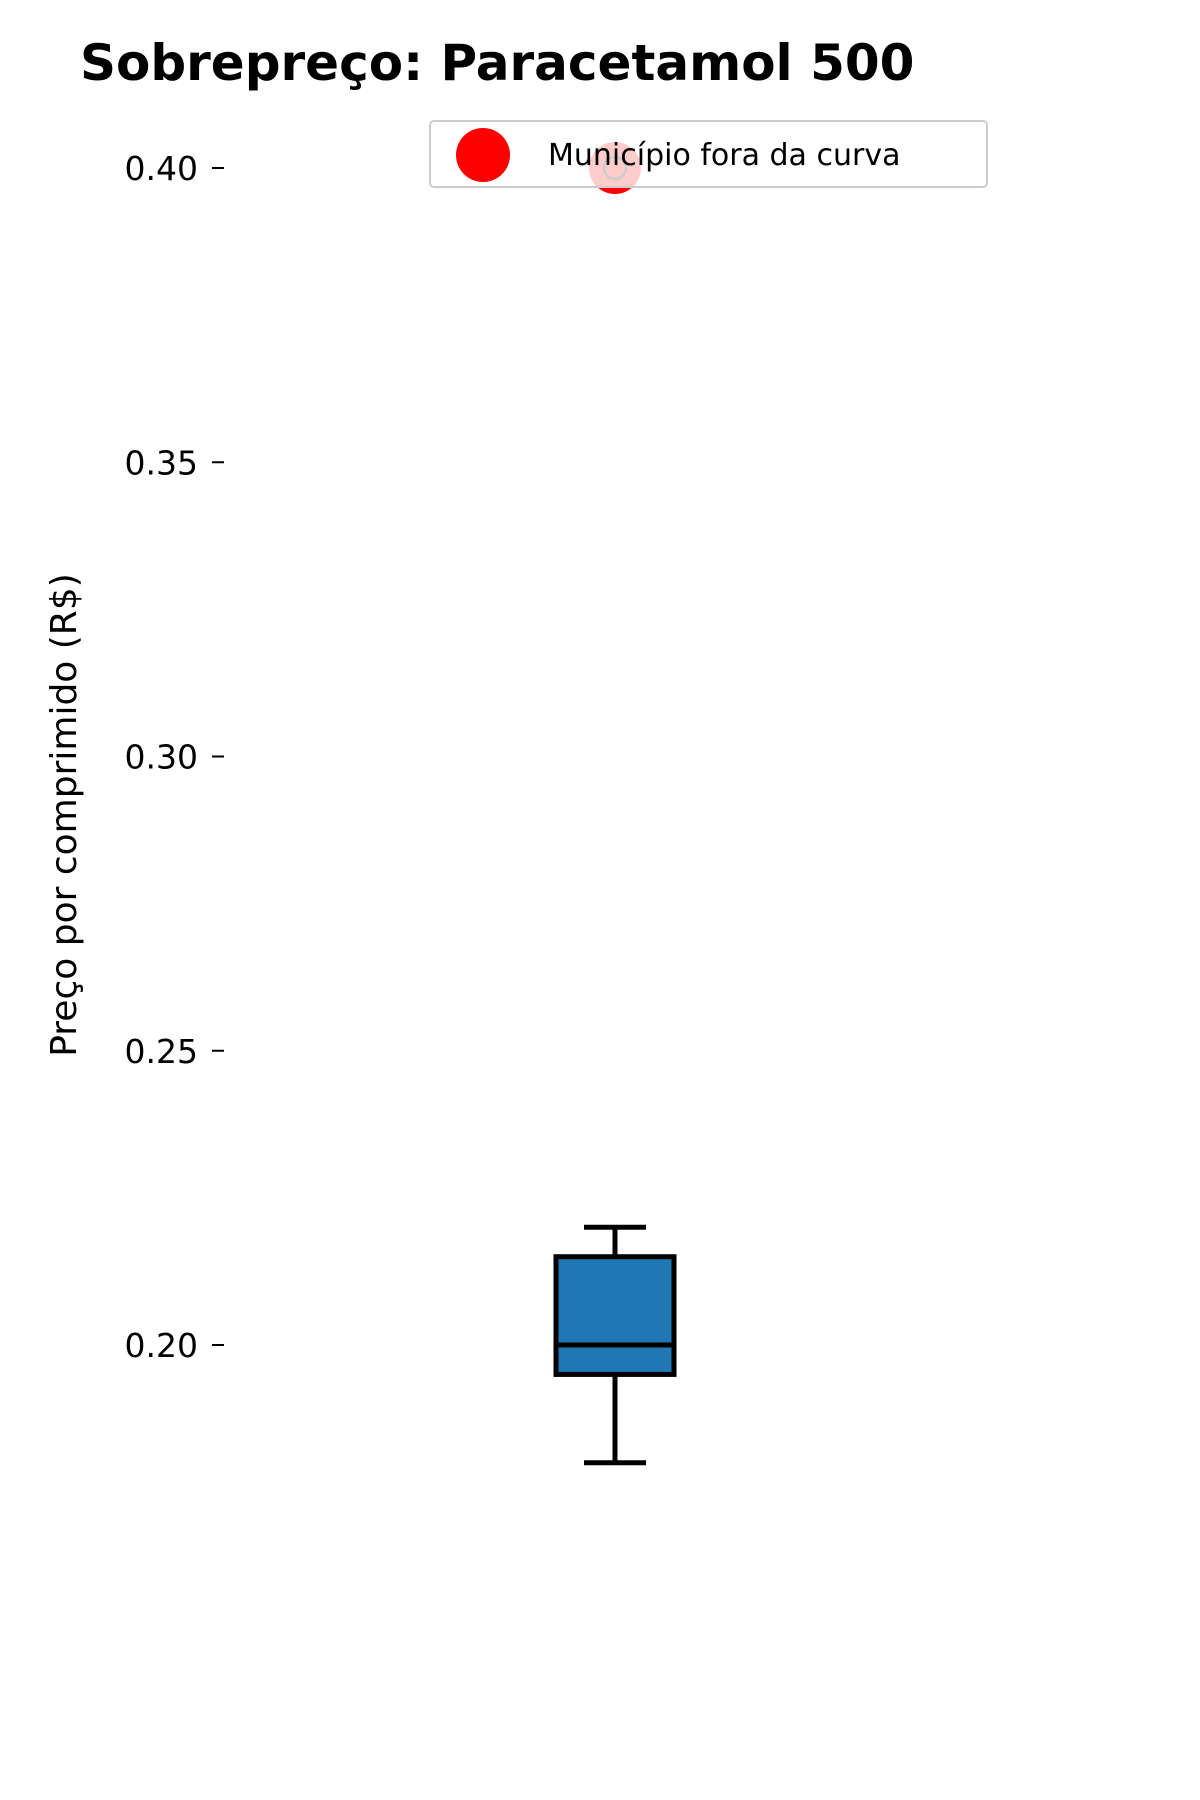 The image size is (1200, 1800). What do you see at coordinates (497, 63) in the screenshot?
I see `chart-title: Sobrepreço: Paracetamol 500` at bounding box center [497, 63].